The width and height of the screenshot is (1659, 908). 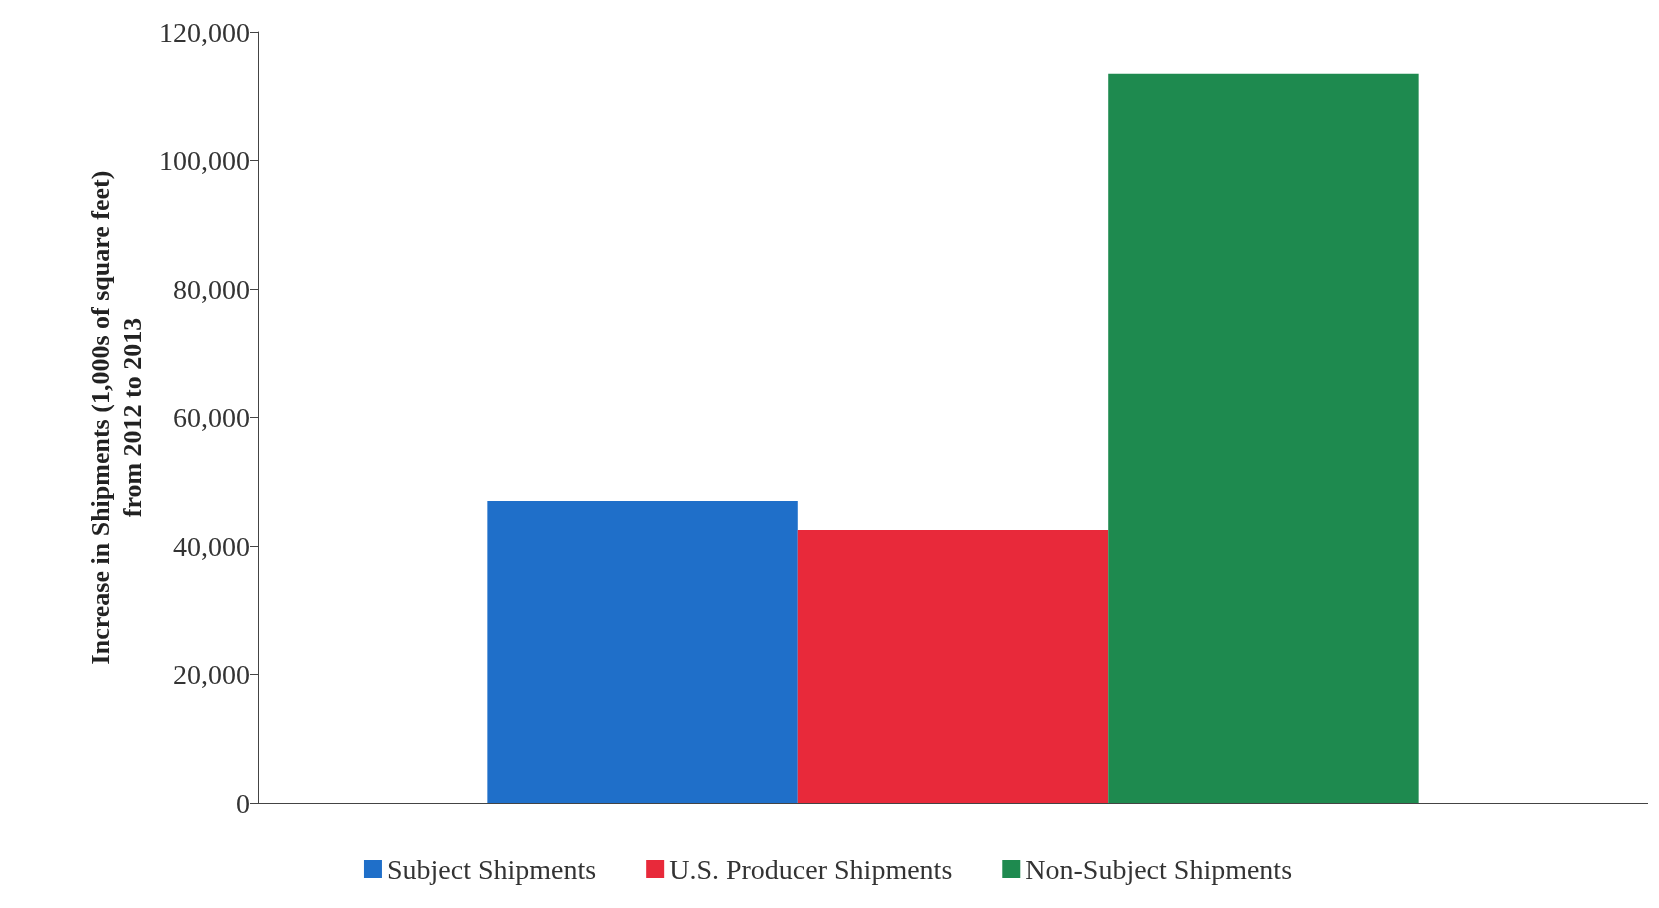 I want to click on y-tick-label: 20,000, so click(x=211, y=674).